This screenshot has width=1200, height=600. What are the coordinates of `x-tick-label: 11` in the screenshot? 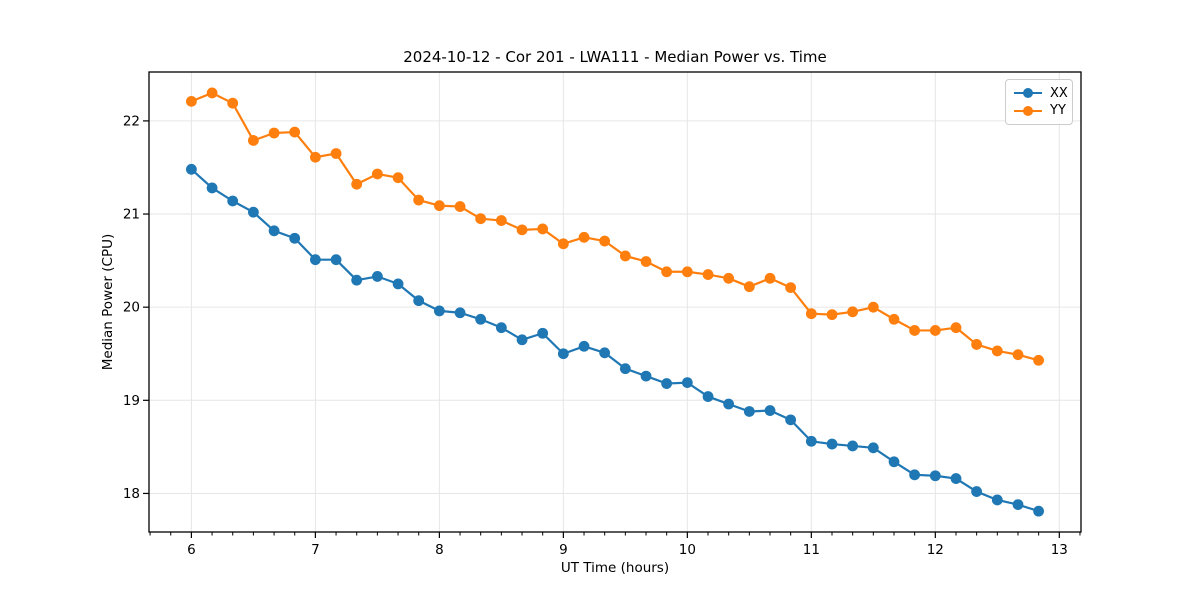 It's located at (811, 550).